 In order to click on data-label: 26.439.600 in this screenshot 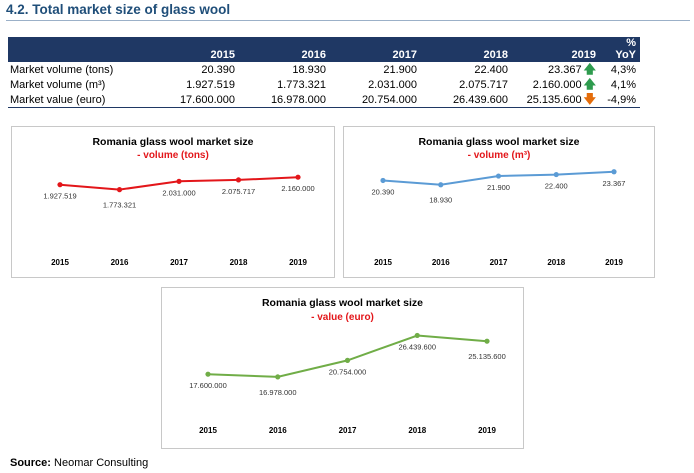, I will do `click(417, 346)`.